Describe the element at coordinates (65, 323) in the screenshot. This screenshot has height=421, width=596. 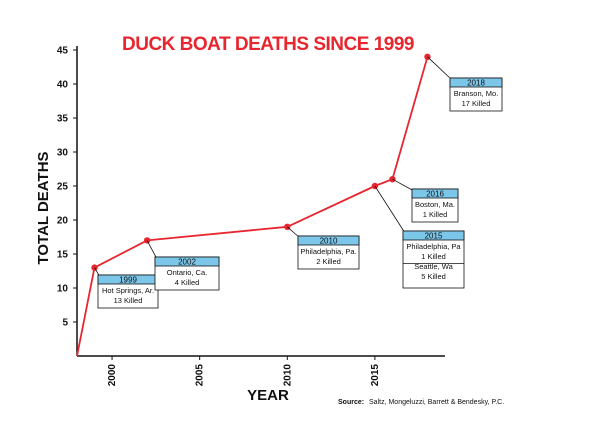
I see `y-tick-label: 5` at that location.